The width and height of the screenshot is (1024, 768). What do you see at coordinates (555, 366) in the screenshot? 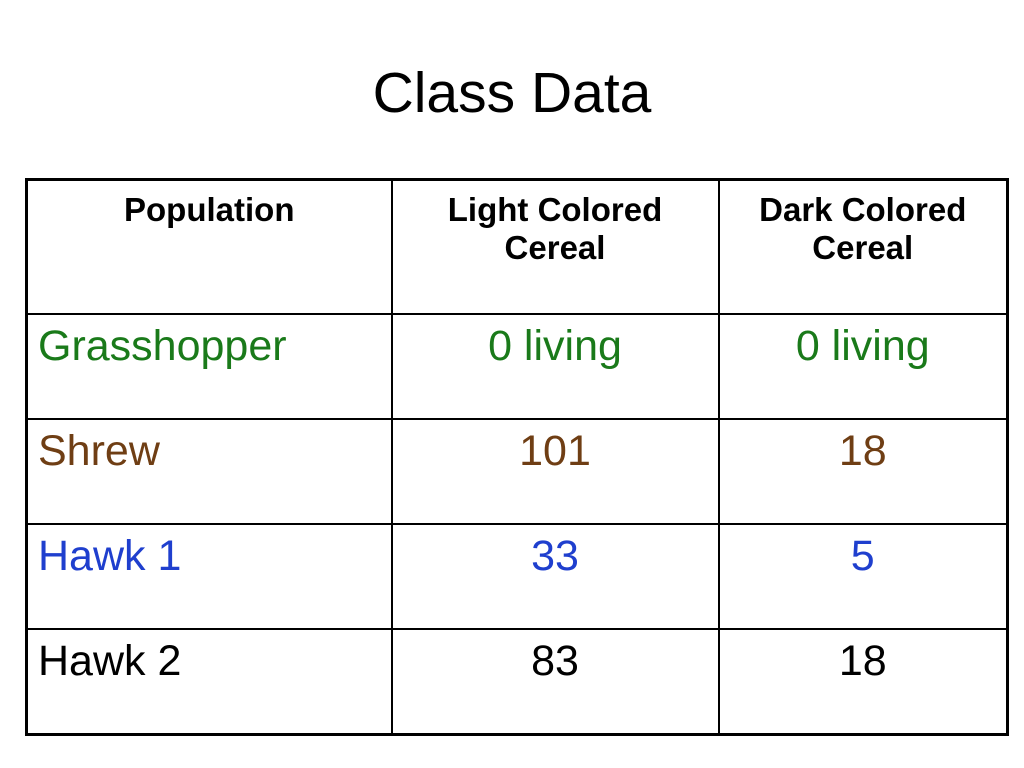
I see `cell-light: 0 living` at bounding box center [555, 366].